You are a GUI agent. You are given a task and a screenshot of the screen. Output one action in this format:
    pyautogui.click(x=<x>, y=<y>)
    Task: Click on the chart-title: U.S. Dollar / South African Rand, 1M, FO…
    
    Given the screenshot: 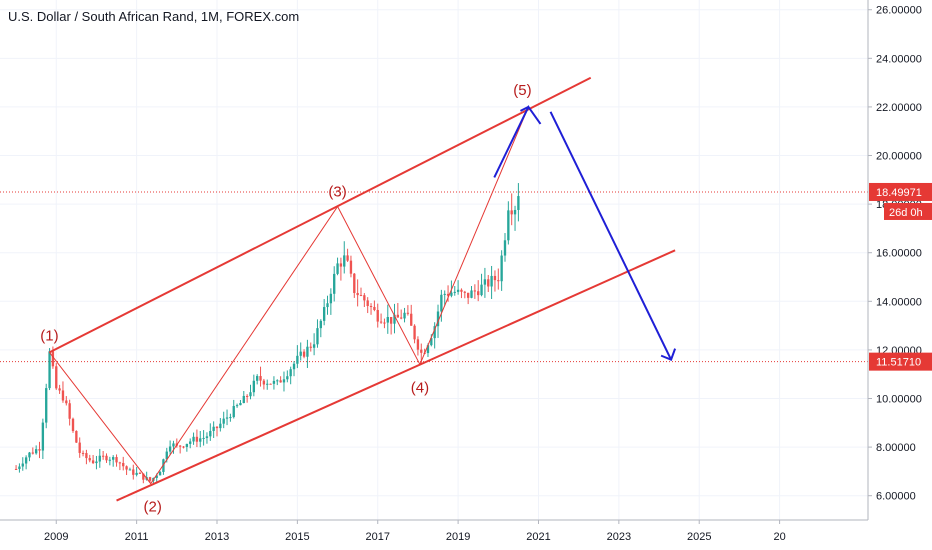 What is the action you would take?
    pyautogui.click(x=153, y=16)
    